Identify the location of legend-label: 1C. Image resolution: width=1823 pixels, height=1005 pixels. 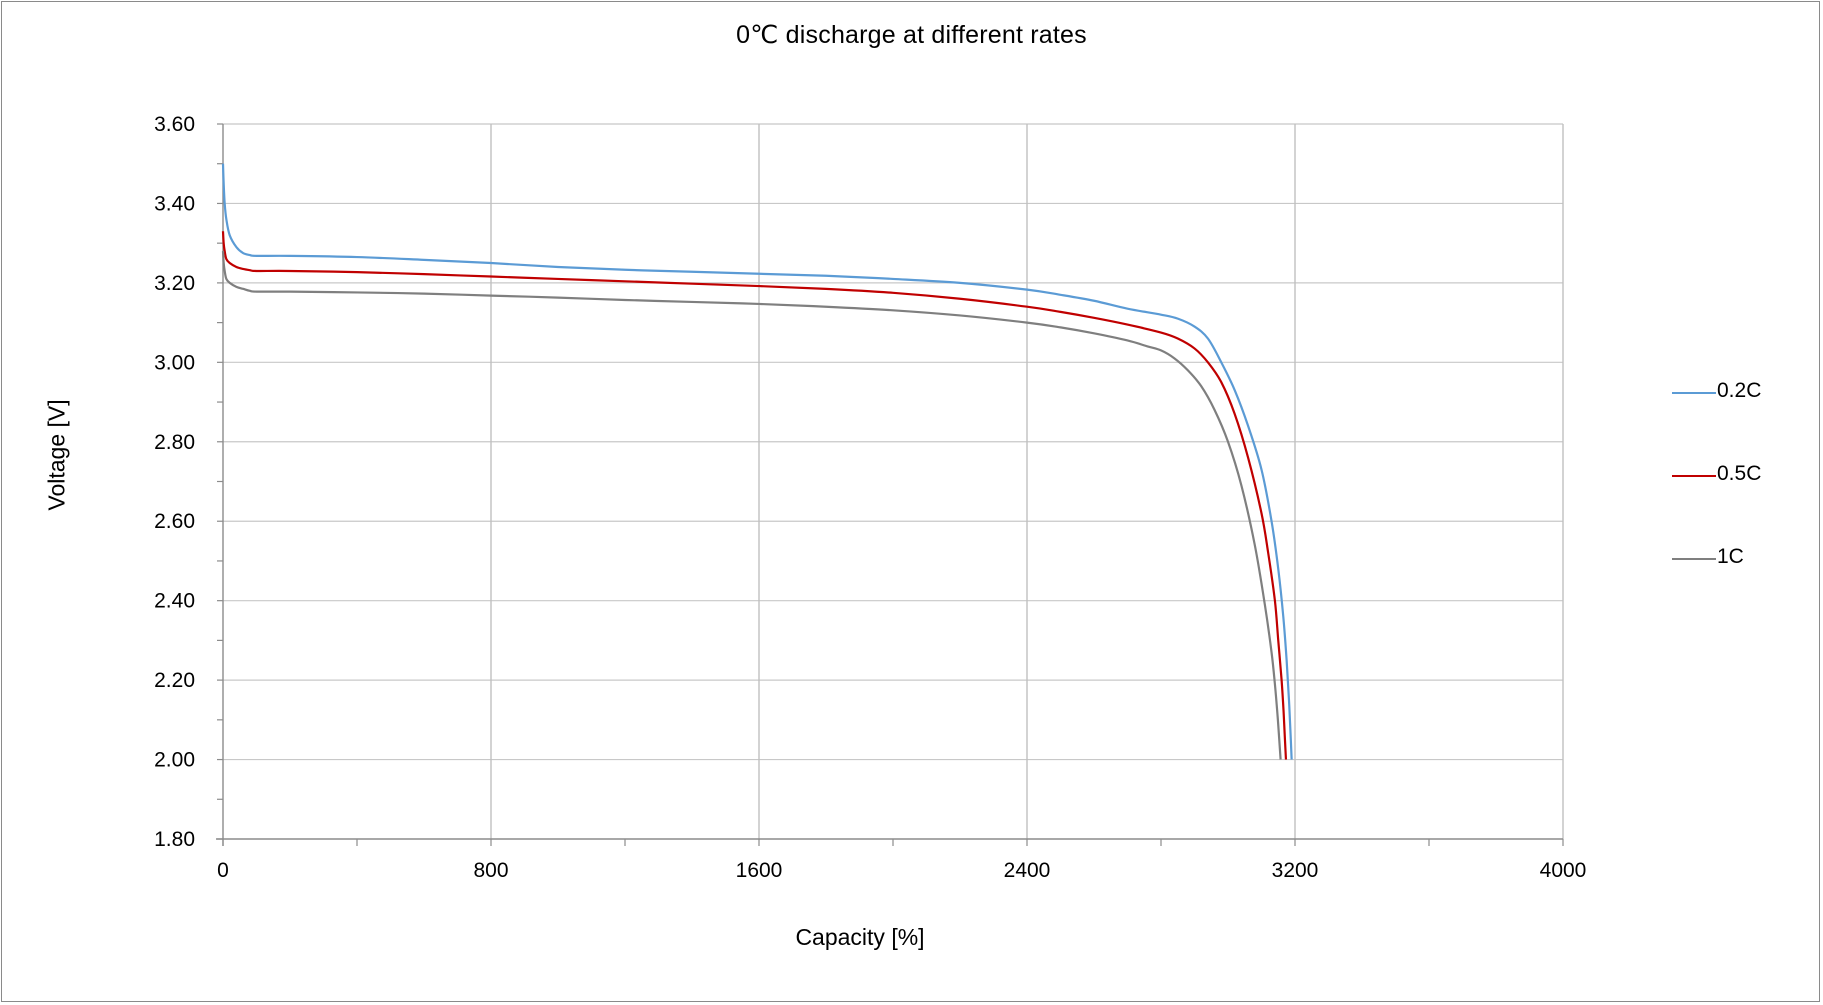
(1730, 556).